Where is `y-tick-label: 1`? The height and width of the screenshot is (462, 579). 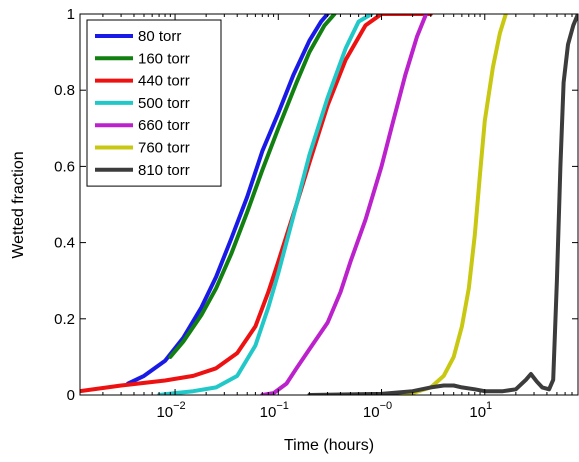
y-tick-label: 1 is located at coordinates (71, 14).